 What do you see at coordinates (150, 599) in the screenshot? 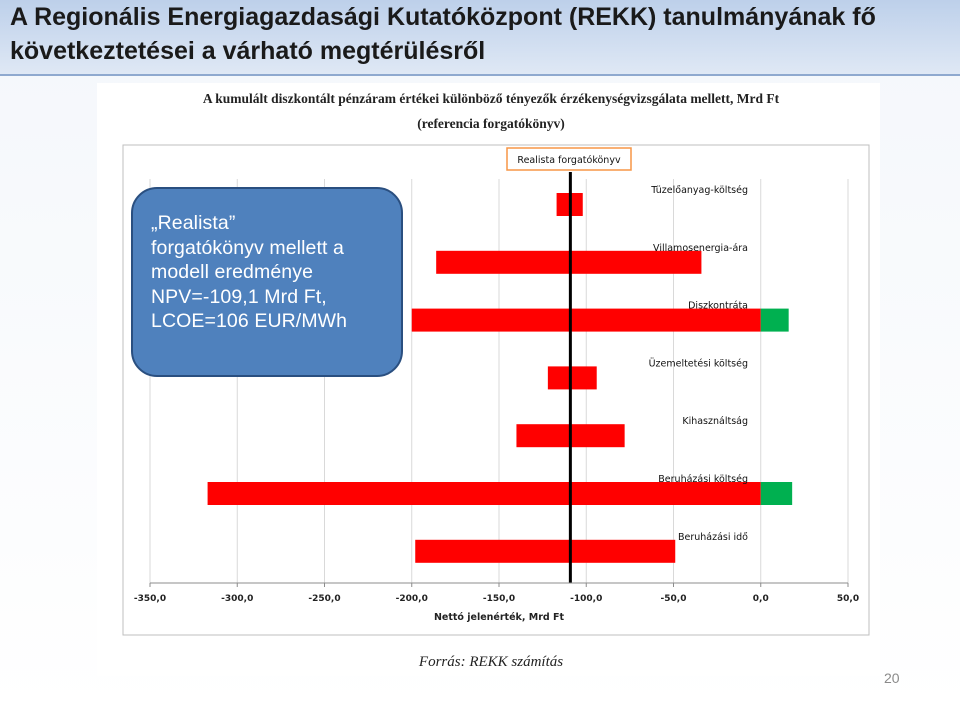
I see `x-tick-label: -350,0` at bounding box center [150, 599].